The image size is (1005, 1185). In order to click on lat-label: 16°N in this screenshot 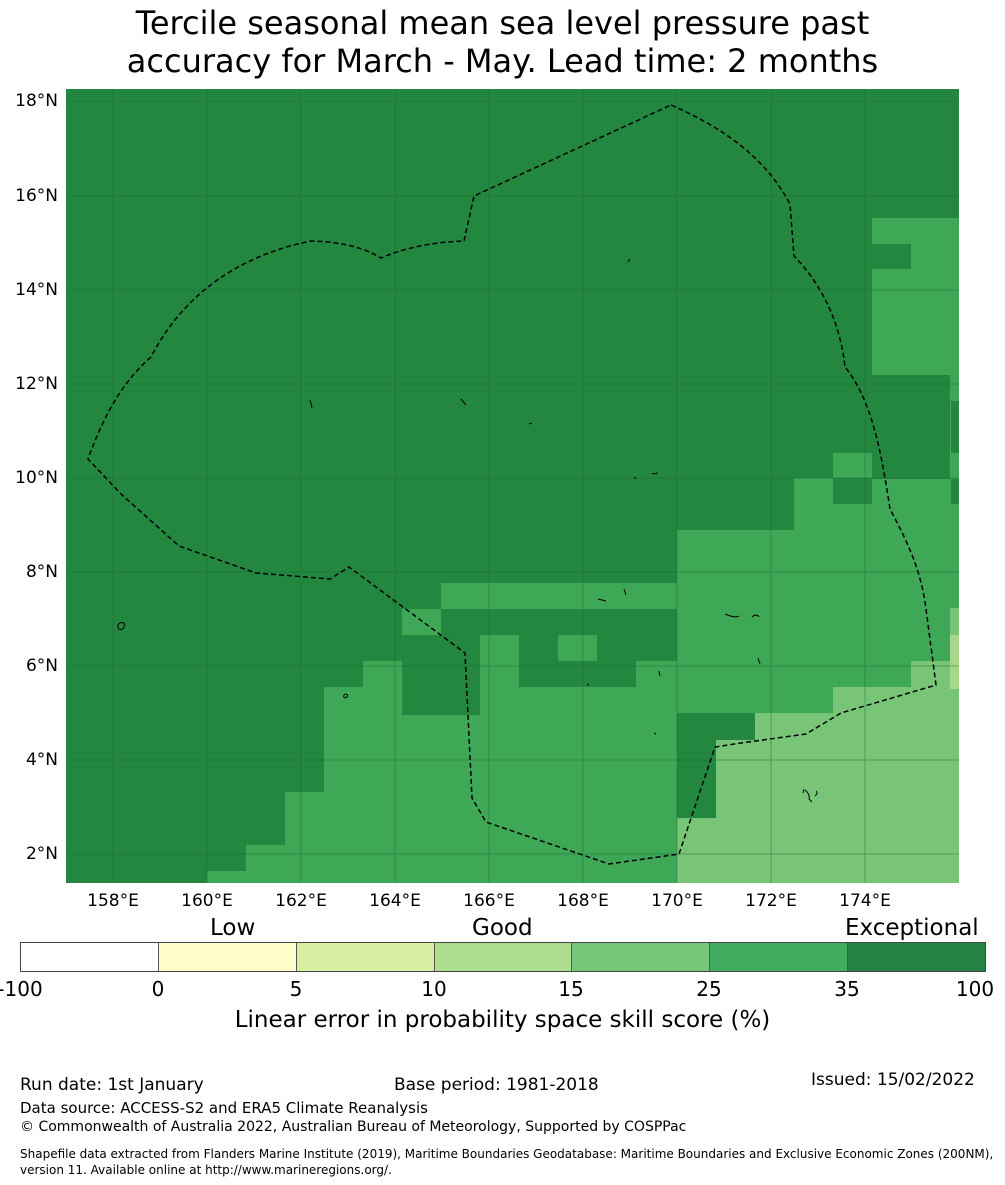, I will do `click(36, 196)`.